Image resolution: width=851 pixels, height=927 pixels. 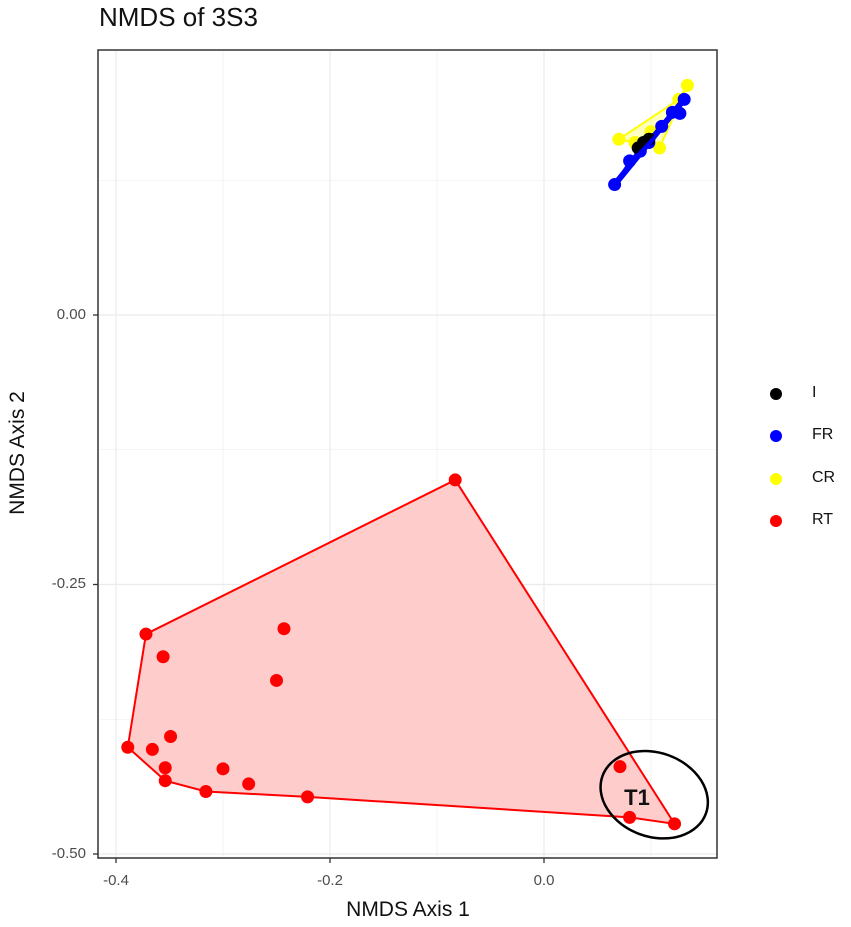 What do you see at coordinates (68, 583) in the screenshot?
I see `y-tick-label: -0.25` at bounding box center [68, 583].